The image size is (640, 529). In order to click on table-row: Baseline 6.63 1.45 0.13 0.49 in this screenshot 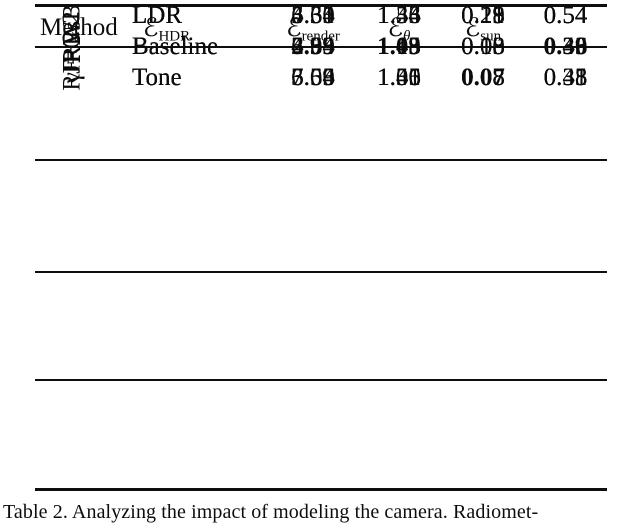, I will do `click(358, 46)`.